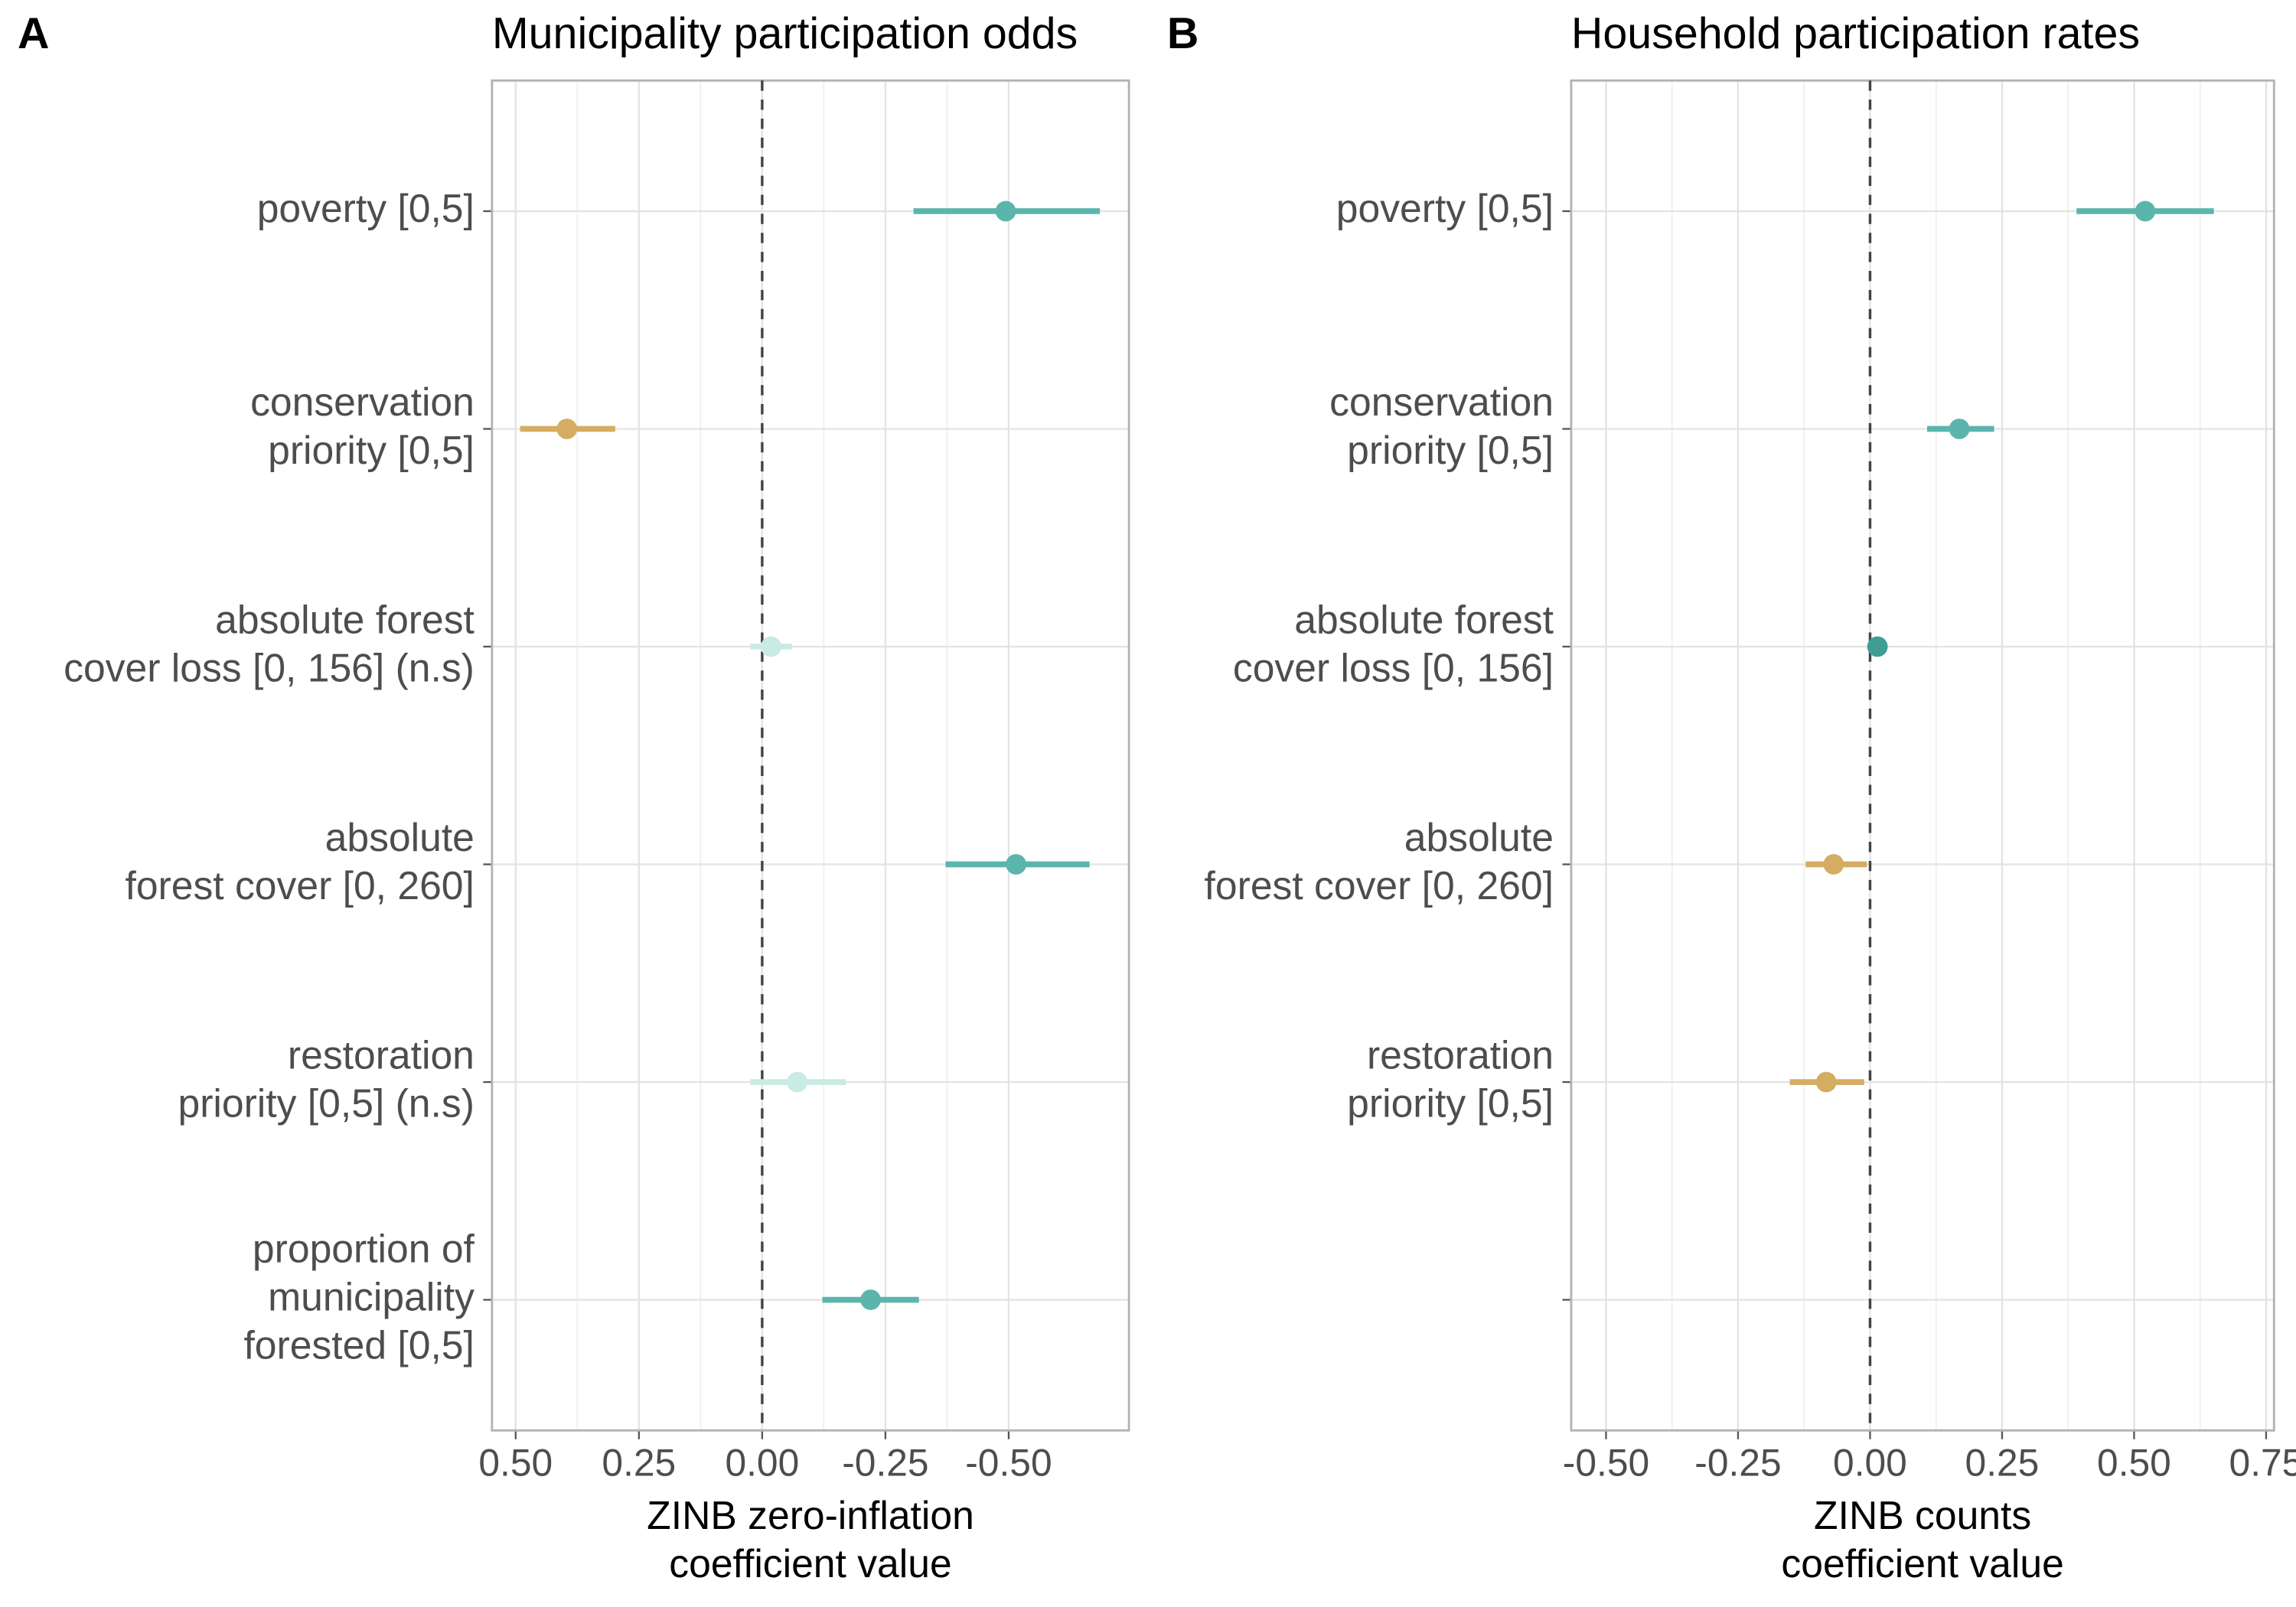 The image size is (2296, 1607). Describe the element at coordinates (1183, 33) in the screenshot. I see `panel-label: B` at that location.